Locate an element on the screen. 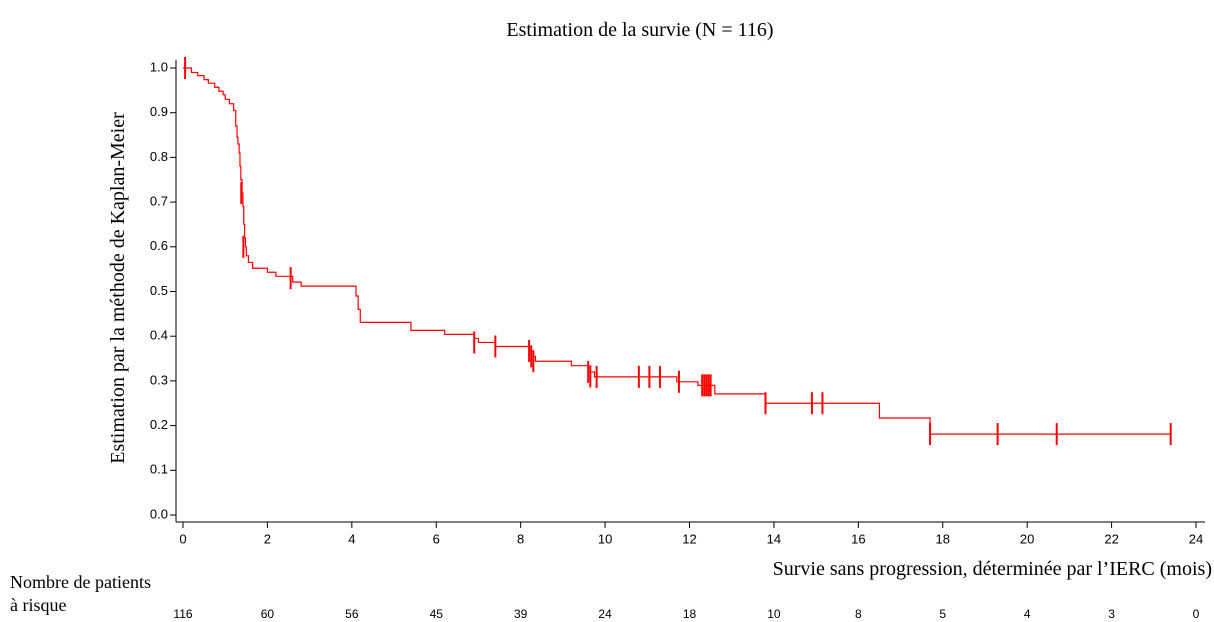  at-risk-count: 0 is located at coordinates (1196, 614).